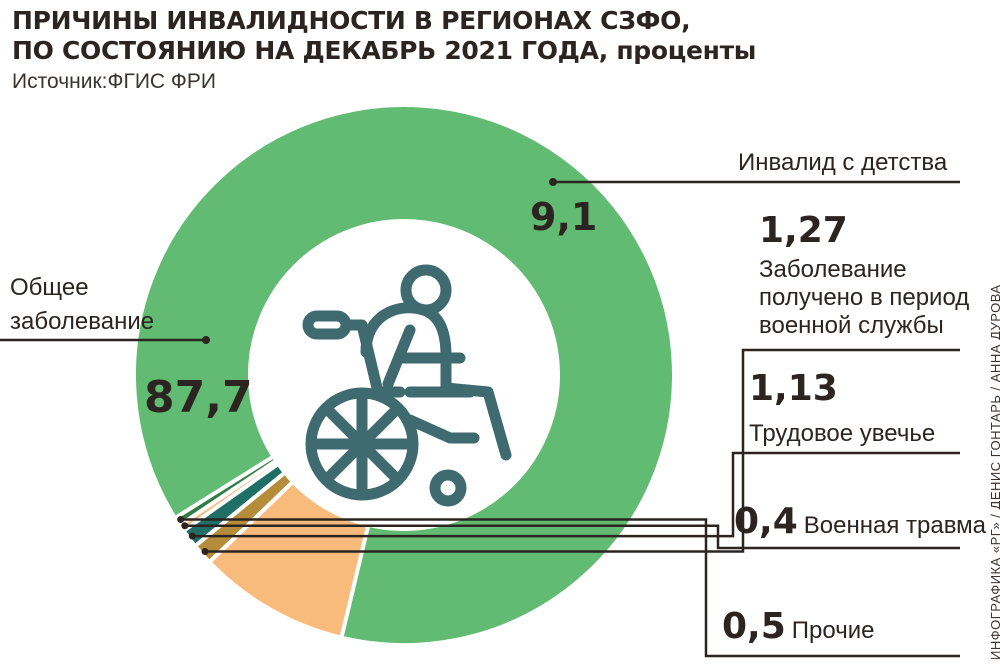  I want to click on label-slice-2: Инвалид с детства, so click(843, 162).